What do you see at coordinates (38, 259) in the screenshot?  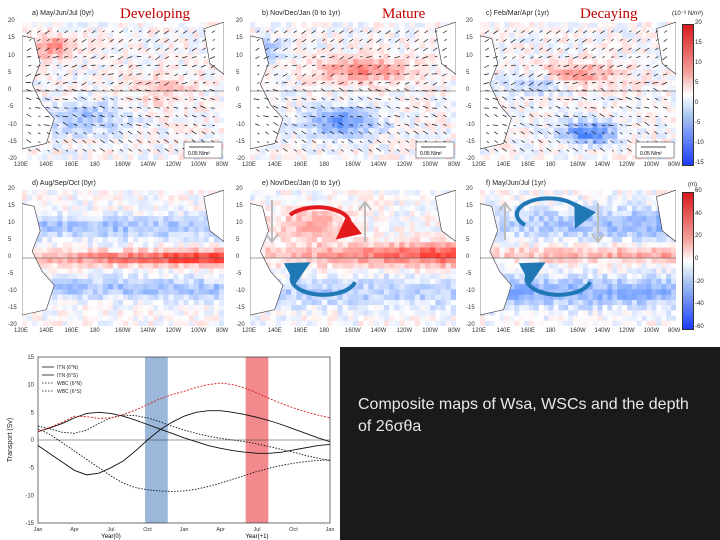 I see `map-d-land` at bounding box center [38, 259].